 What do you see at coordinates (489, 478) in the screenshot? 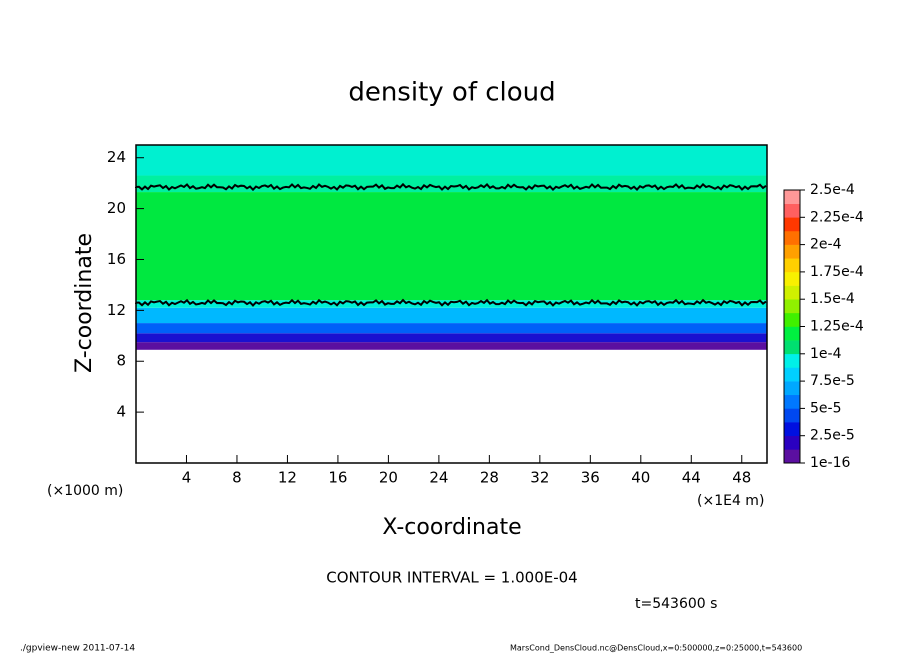
I see `x-tick-label: 28` at bounding box center [489, 478].